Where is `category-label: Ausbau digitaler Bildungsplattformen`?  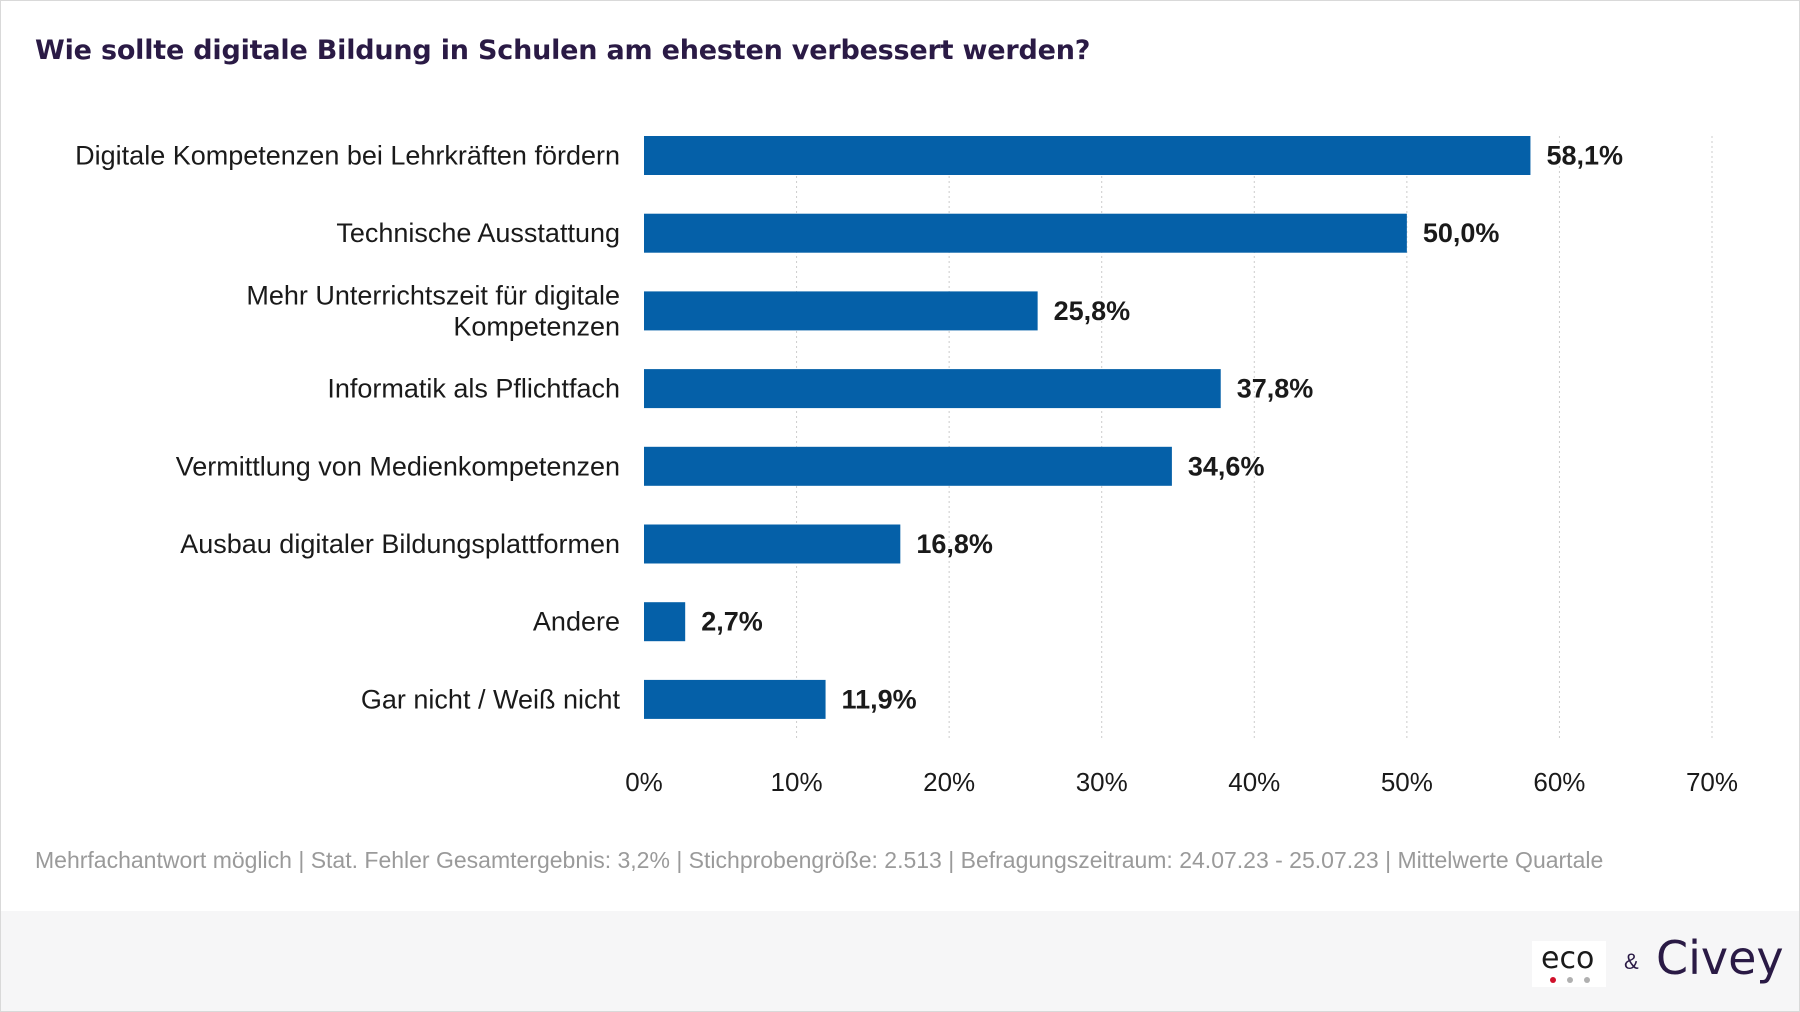 category-label: Ausbau digitaler Bildungsplattformen is located at coordinates (400, 544).